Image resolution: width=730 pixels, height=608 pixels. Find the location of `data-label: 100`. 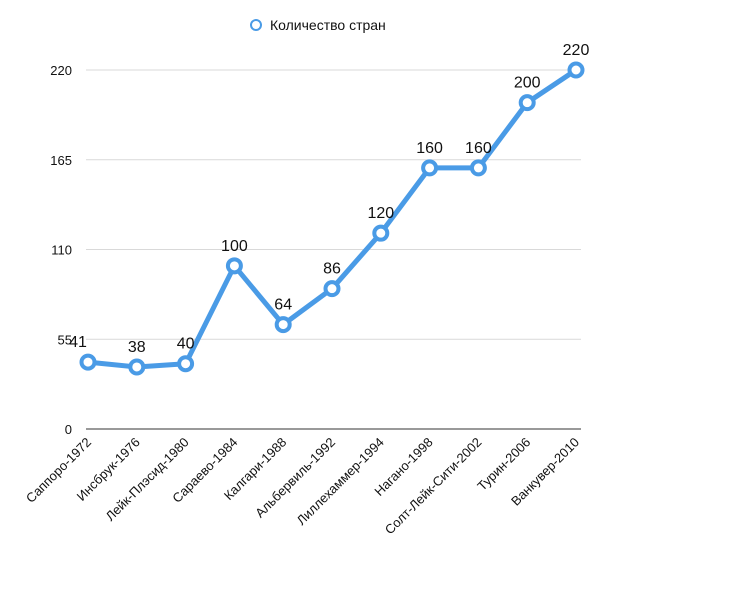

data-label: 100 is located at coordinates (234, 246).